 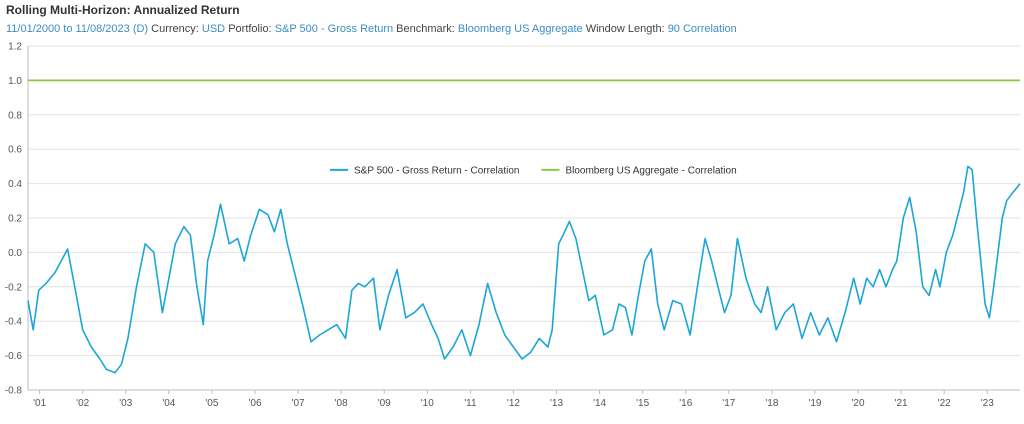 What do you see at coordinates (254, 403) in the screenshot?
I see `x-tick-label: '06` at bounding box center [254, 403].